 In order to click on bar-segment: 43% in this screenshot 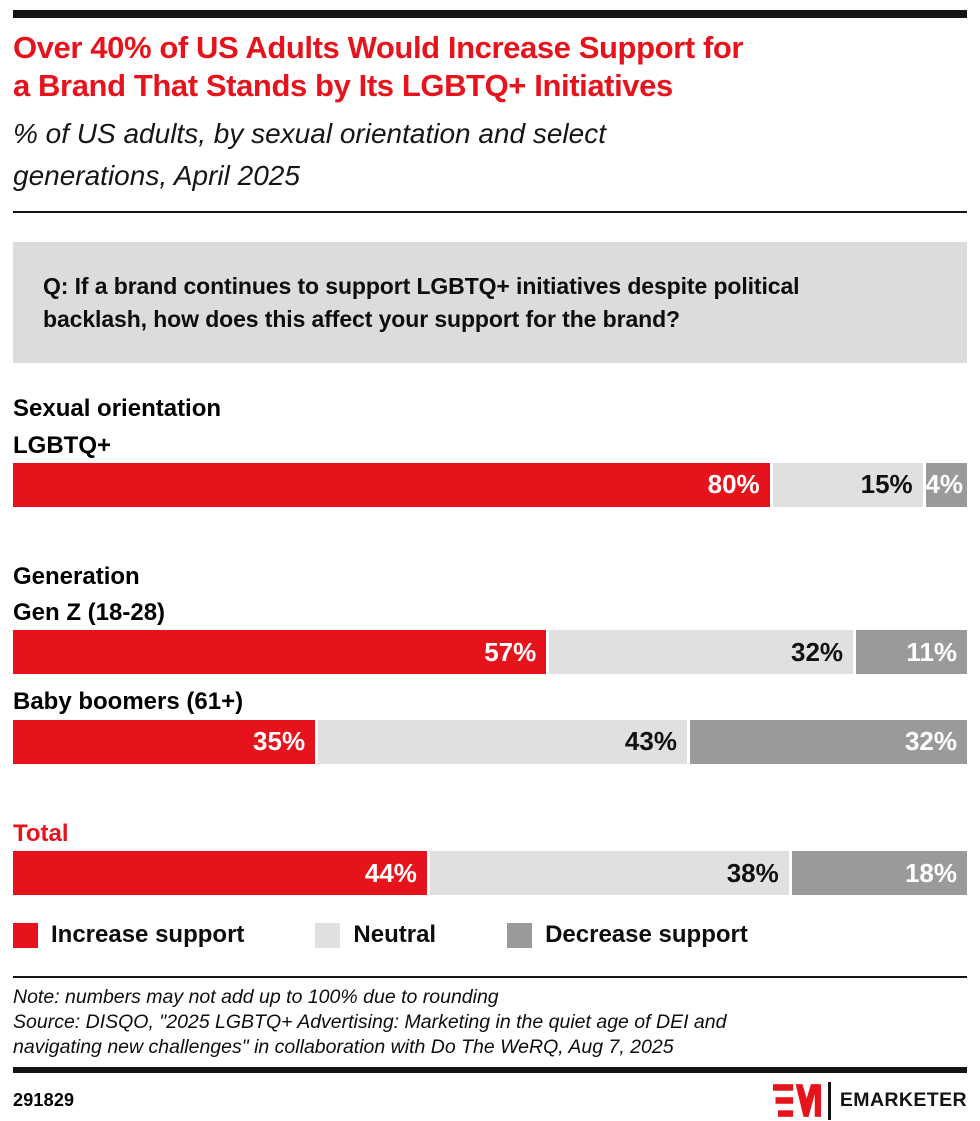, I will do `click(502, 741)`.